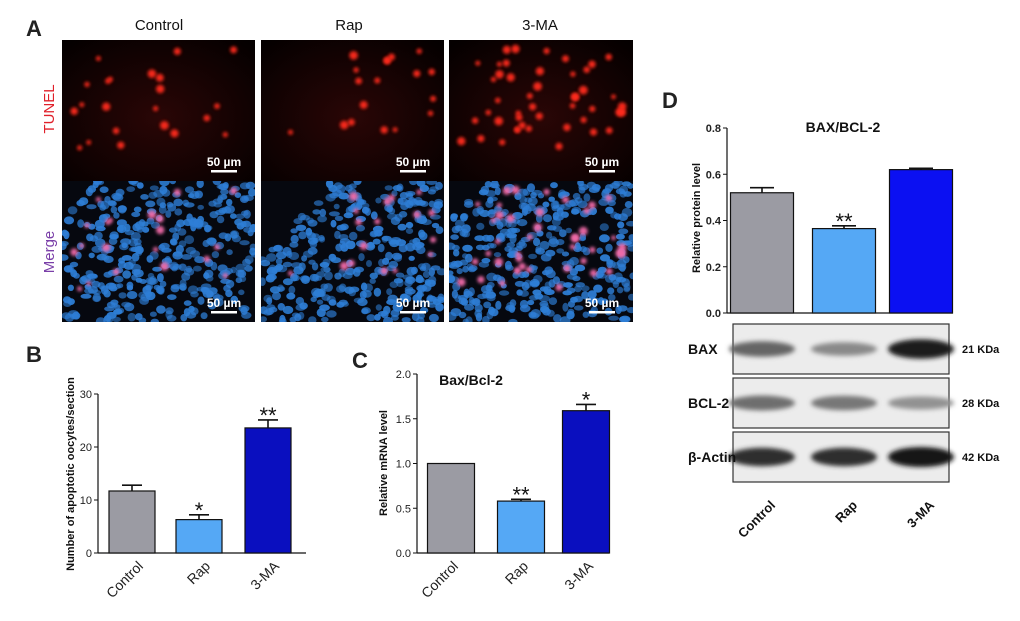  I want to click on y-tick-label: 0.8, so click(713, 129).